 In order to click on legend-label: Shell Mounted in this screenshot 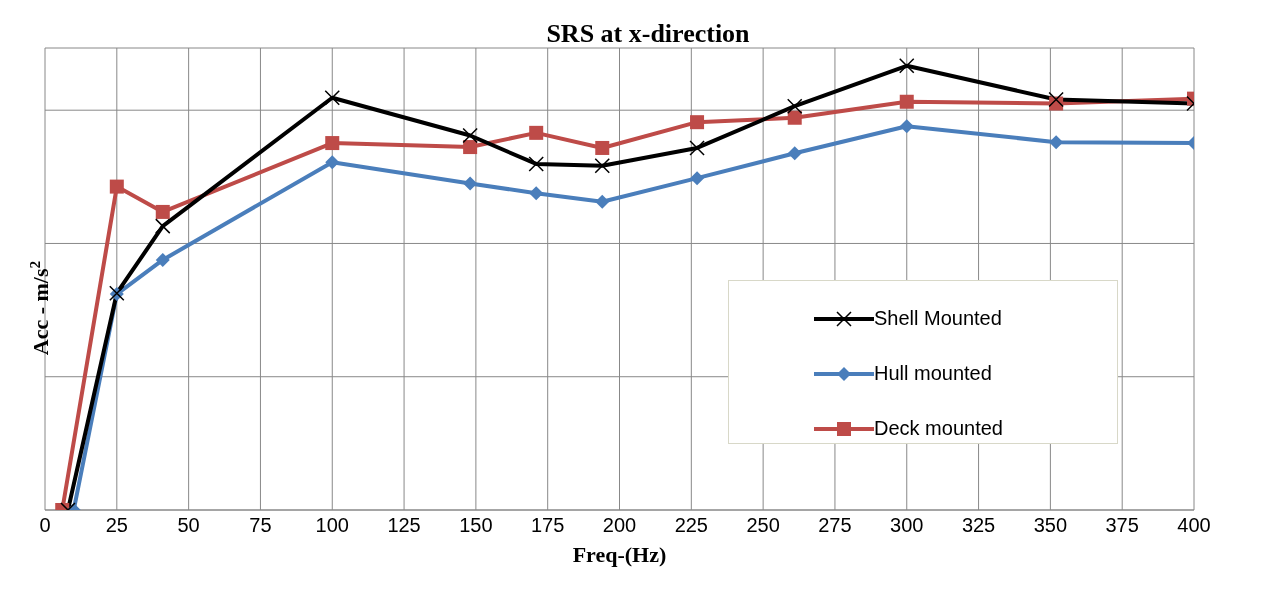, I will do `click(938, 318)`.